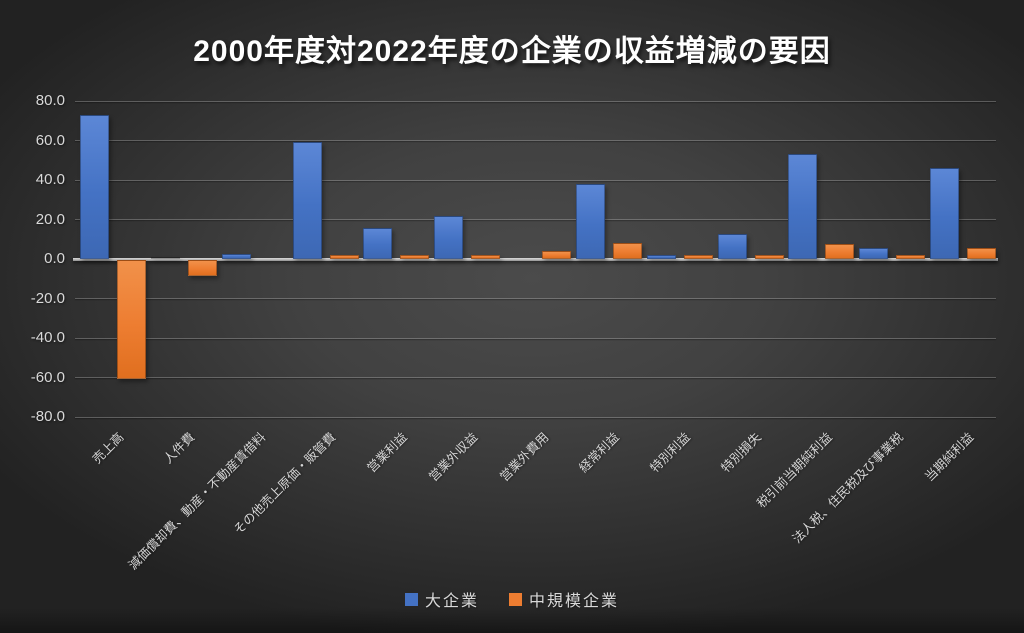  What do you see at coordinates (236, 256) in the screenshot?
I see `bar-大企業-減価償却費、動産・不動産賃借料` at bounding box center [236, 256].